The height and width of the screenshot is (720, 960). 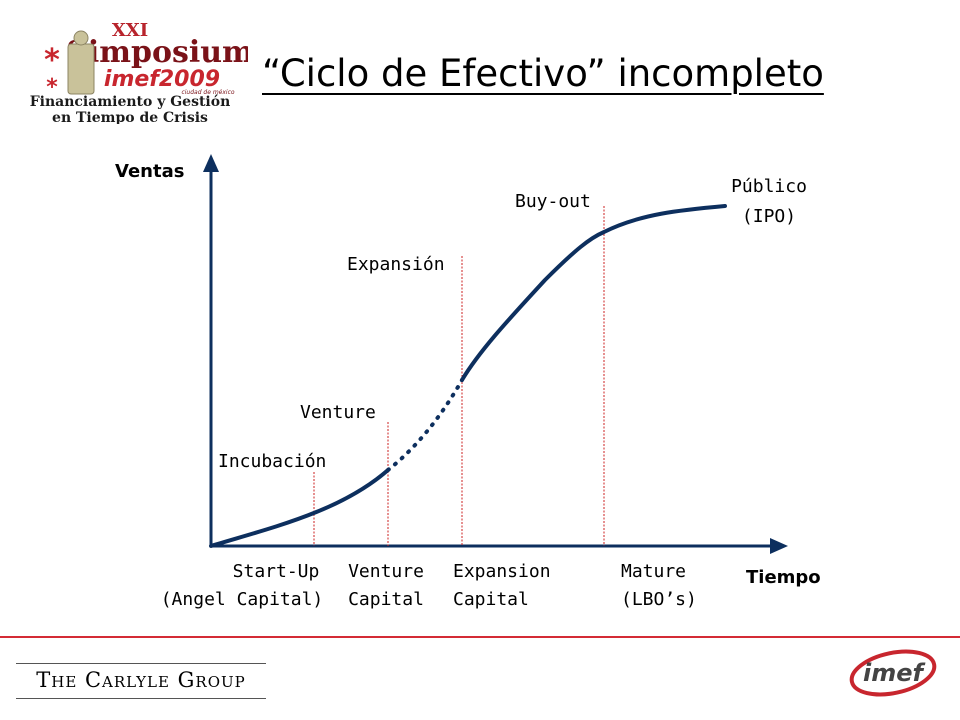 I want to click on x-axis-label: Tiempo, so click(x=783, y=577).